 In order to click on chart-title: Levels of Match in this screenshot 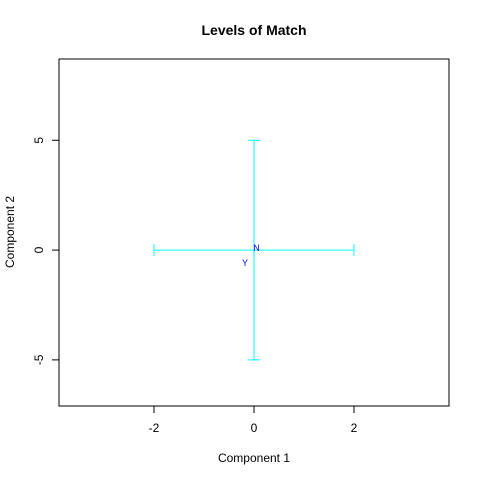, I will do `click(253, 30)`.